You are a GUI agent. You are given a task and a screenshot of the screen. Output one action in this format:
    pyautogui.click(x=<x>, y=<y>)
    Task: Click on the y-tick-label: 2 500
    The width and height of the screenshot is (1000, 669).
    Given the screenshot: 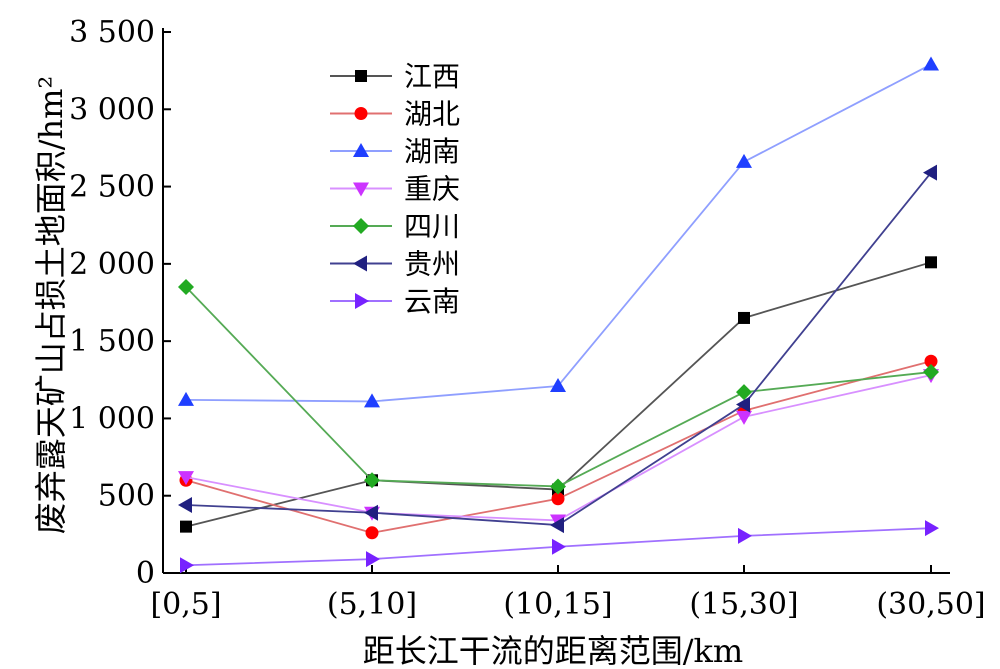 What is the action you would take?
    pyautogui.click(x=112, y=187)
    